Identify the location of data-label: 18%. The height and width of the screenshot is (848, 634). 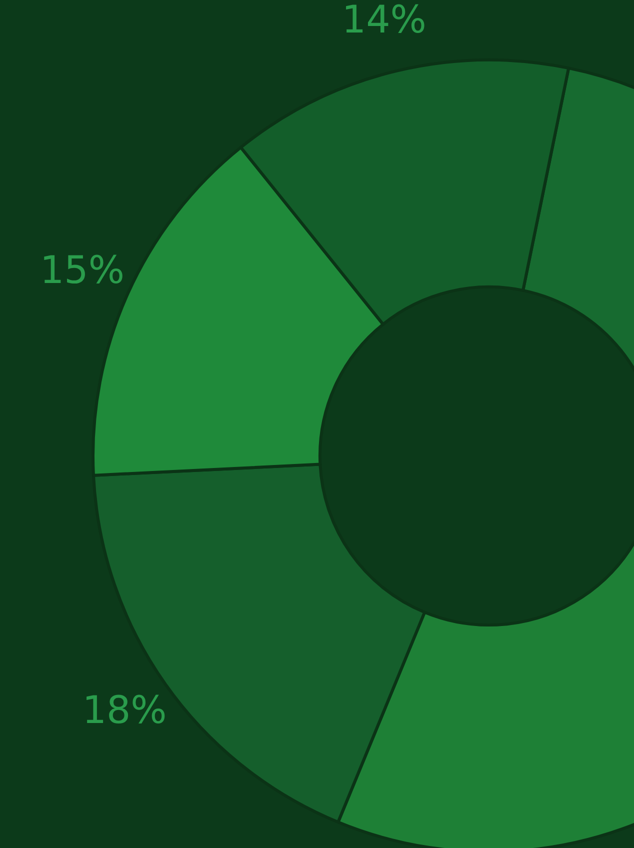
(124, 710).